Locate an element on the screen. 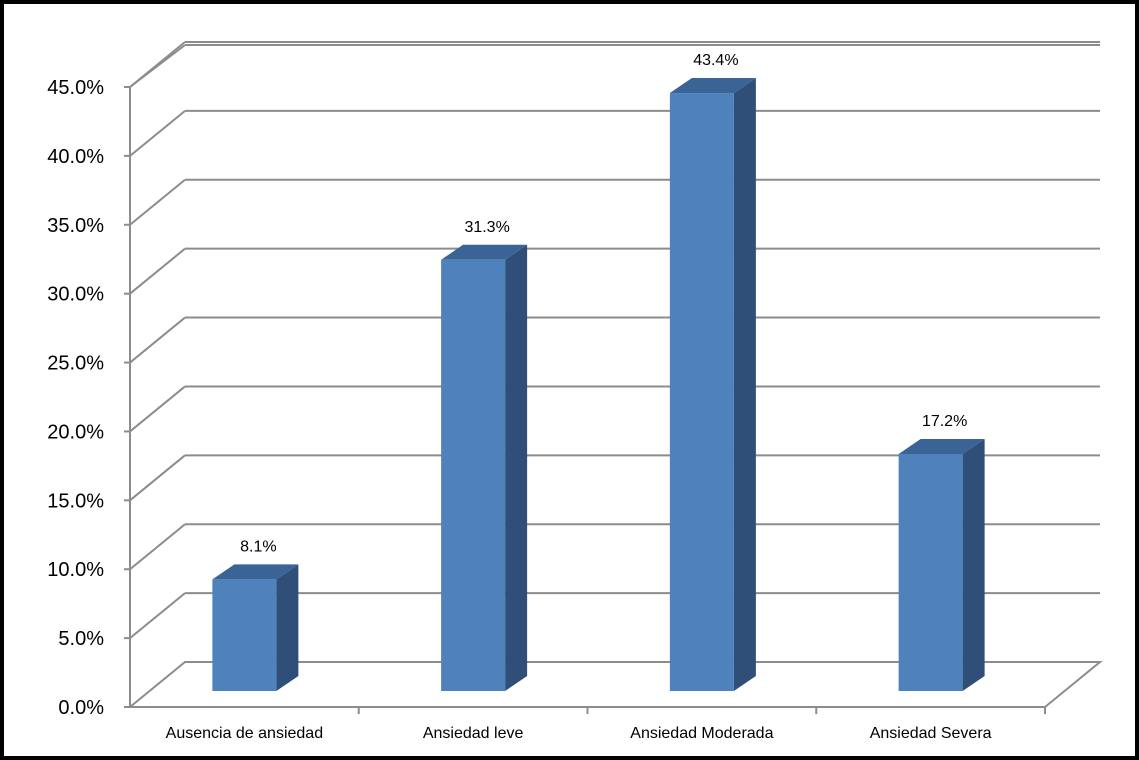  data-label: 8.1% is located at coordinates (258, 546).